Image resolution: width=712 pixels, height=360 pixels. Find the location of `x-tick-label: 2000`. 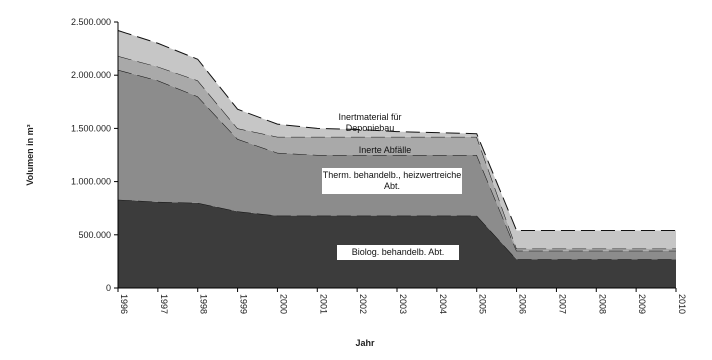

x-tick-label: 2000 is located at coordinates (283, 304).